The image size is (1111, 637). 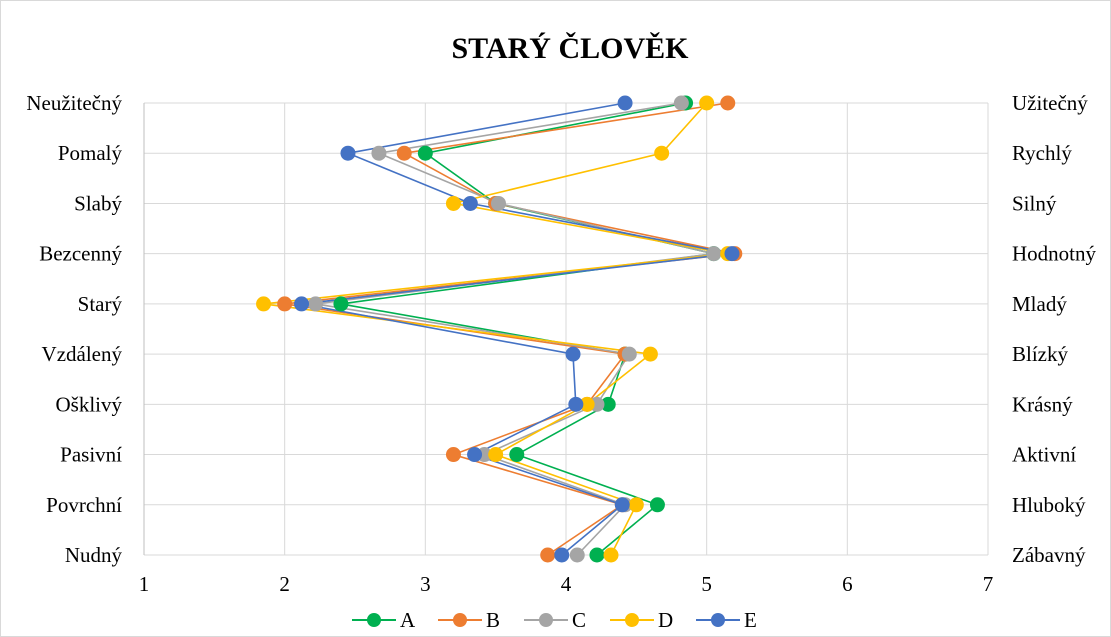 I want to click on left-category-label: Bezcenný, so click(x=80, y=254).